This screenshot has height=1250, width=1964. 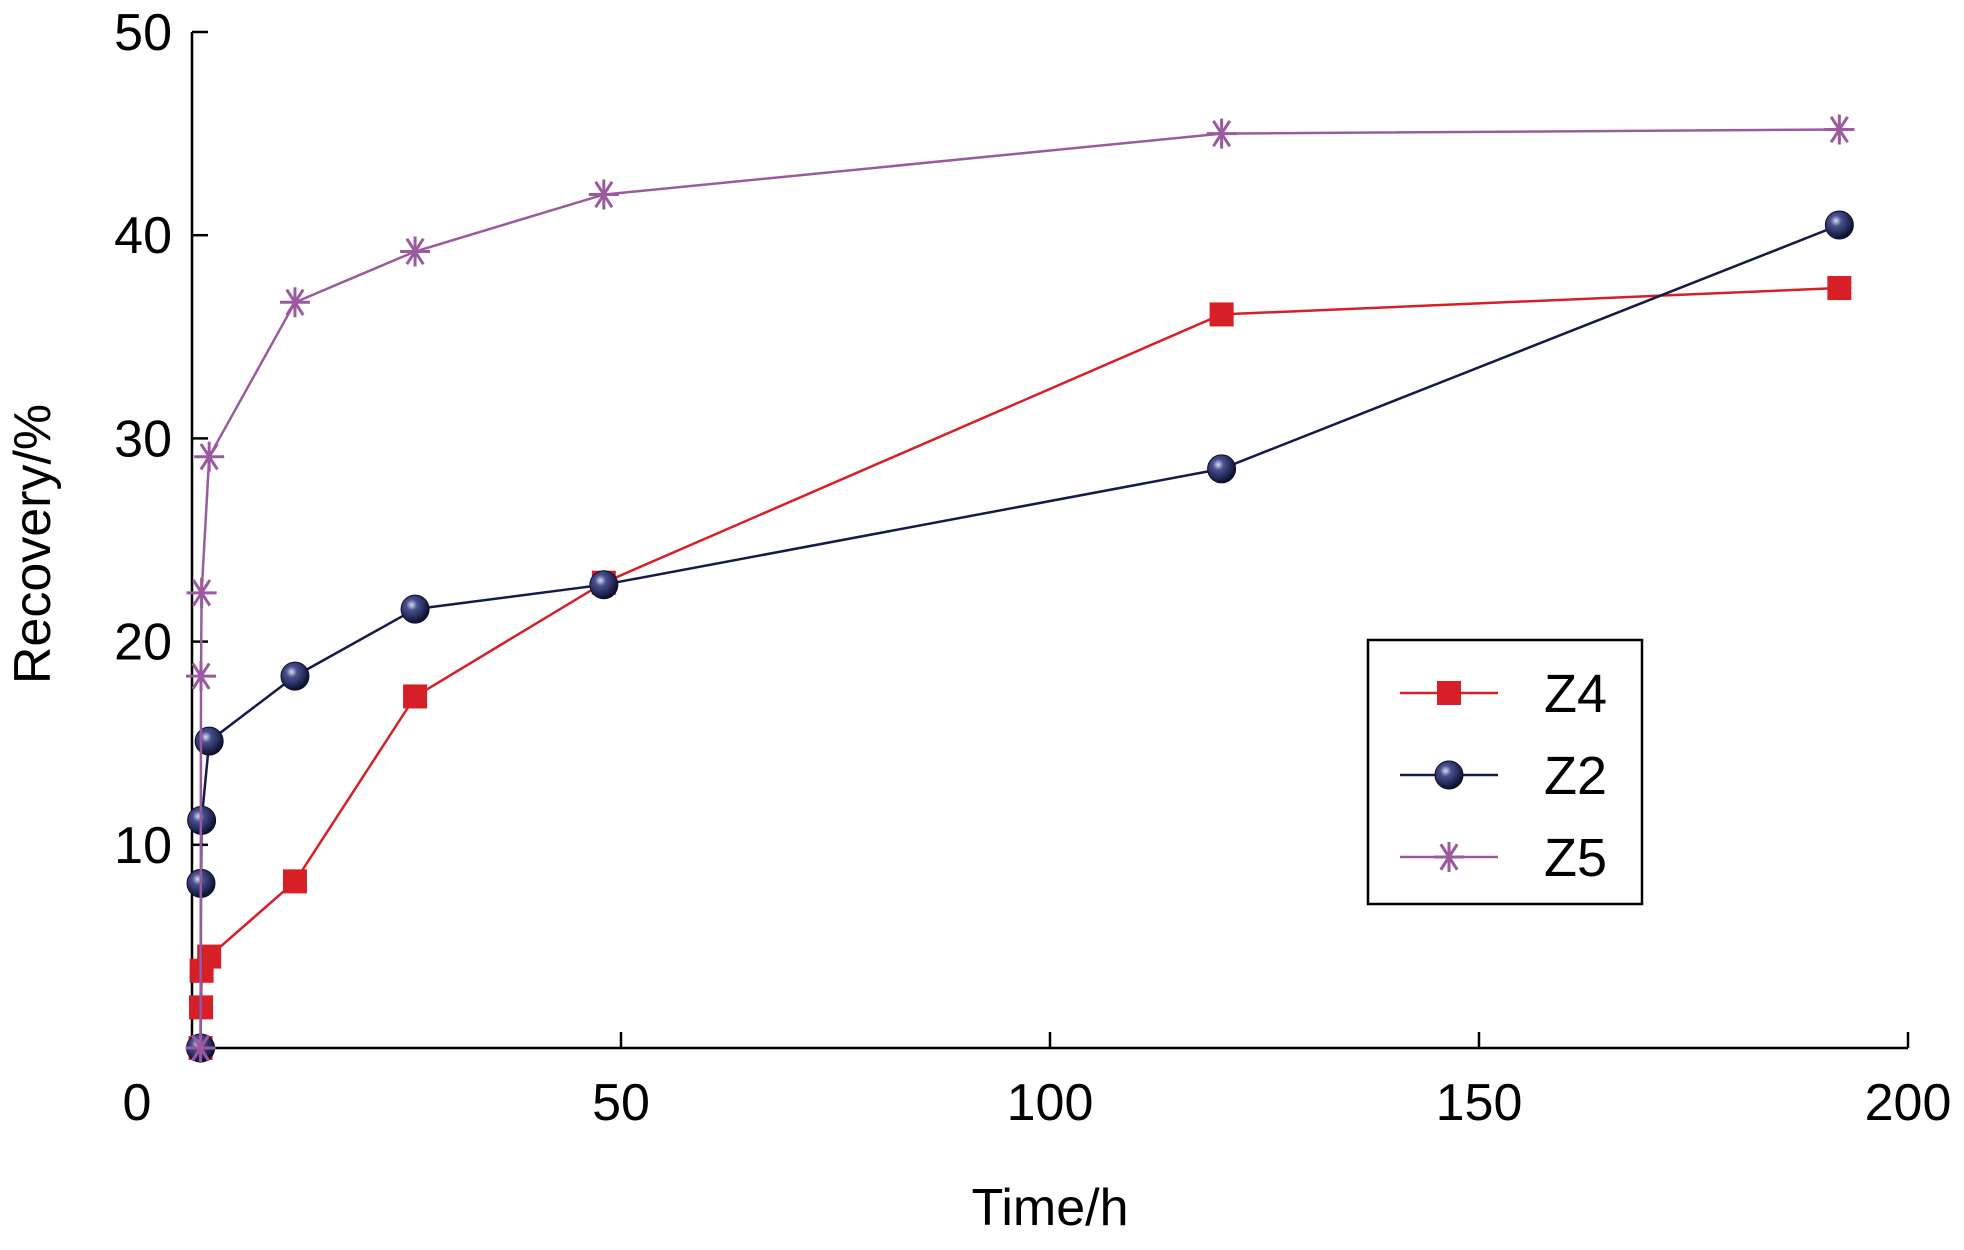 I want to click on legend-box, so click(x=1505, y=772).